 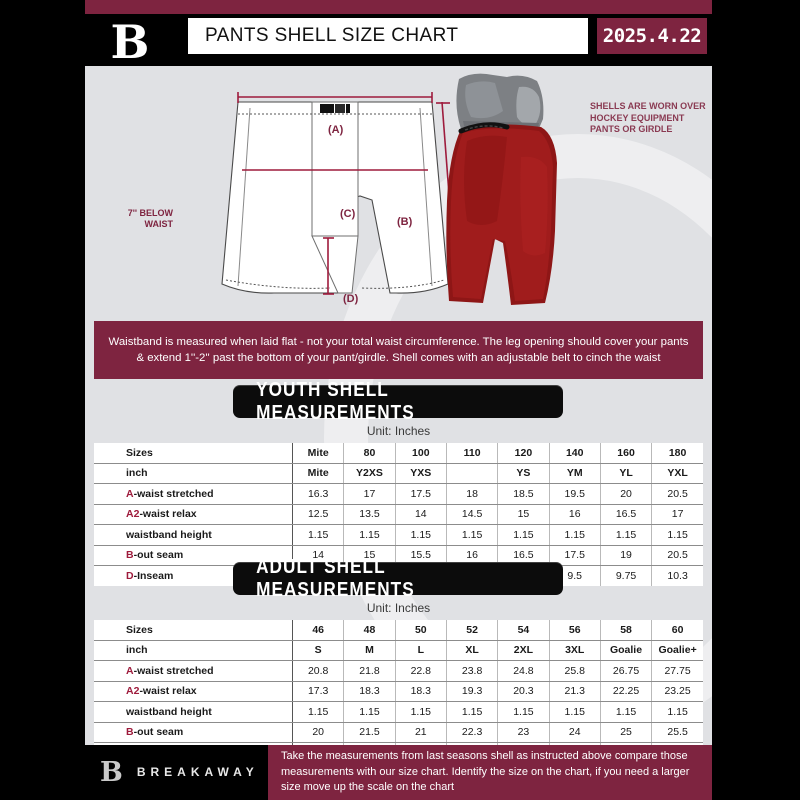 I want to click on youth-unit-label: Unit: Inches, so click(x=398, y=431).